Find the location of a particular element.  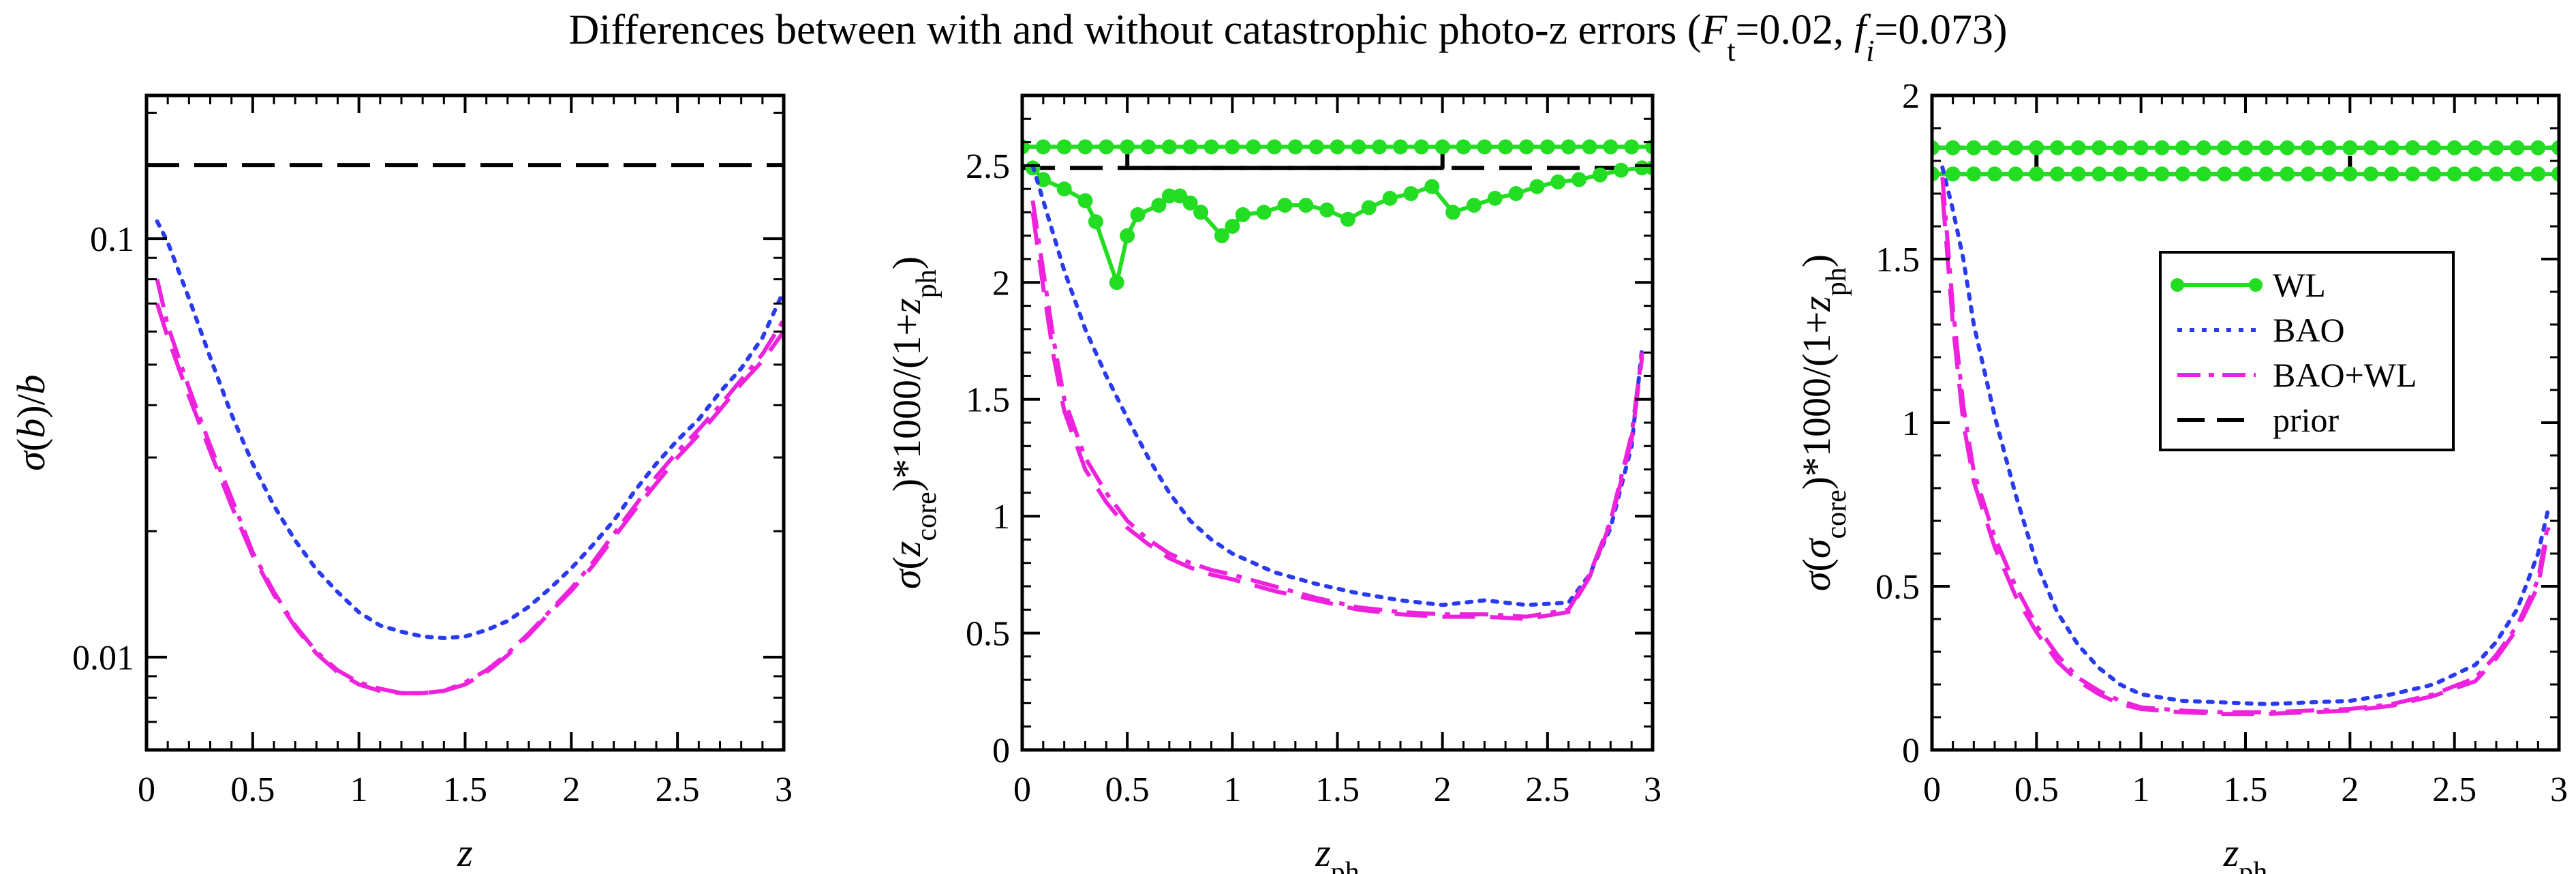

y-tick-label: 2 is located at coordinates (1911, 96).